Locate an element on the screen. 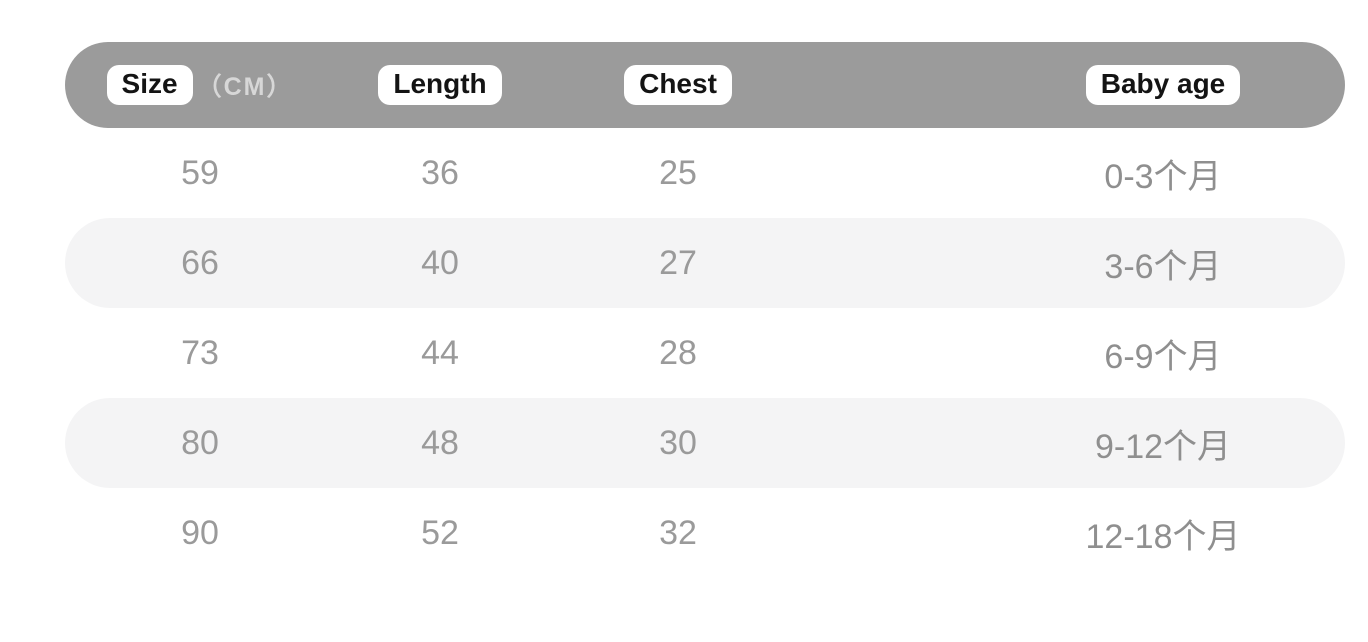  baby-age-value: 6-9个月 is located at coordinates (1163, 356).